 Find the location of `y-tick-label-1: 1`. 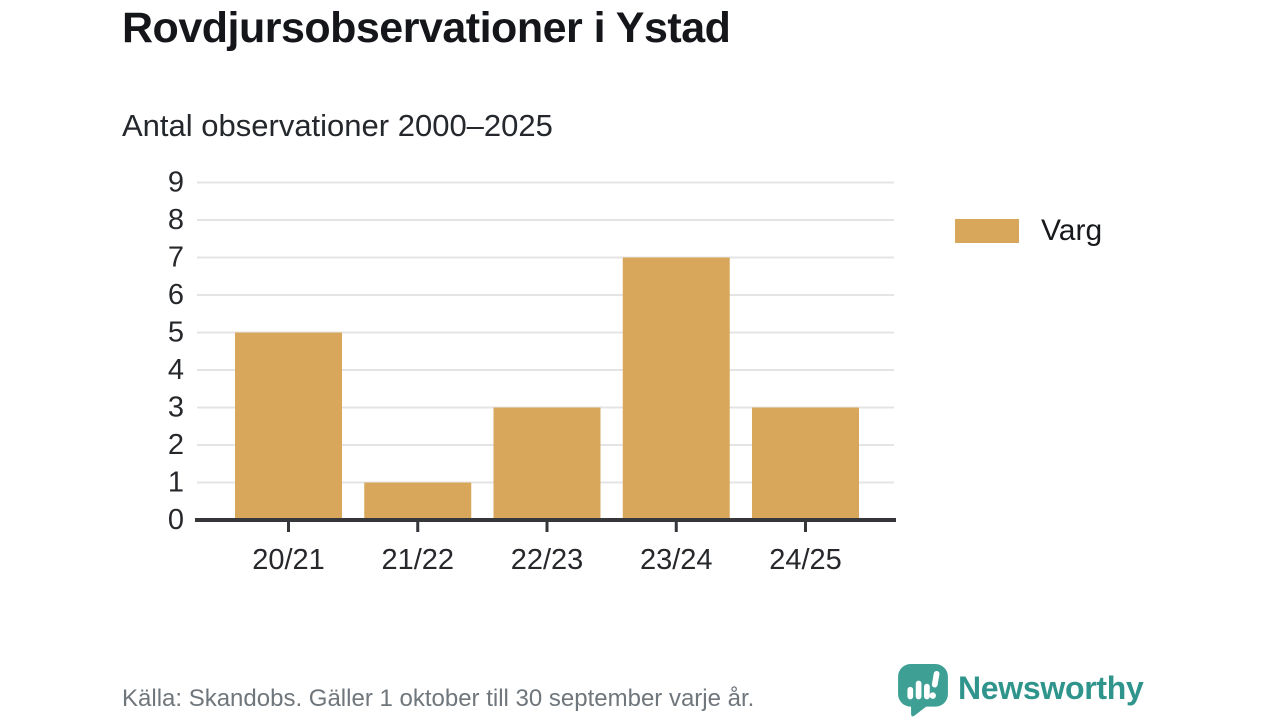

y-tick-label-1: 1 is located at coordinates (176, 483).